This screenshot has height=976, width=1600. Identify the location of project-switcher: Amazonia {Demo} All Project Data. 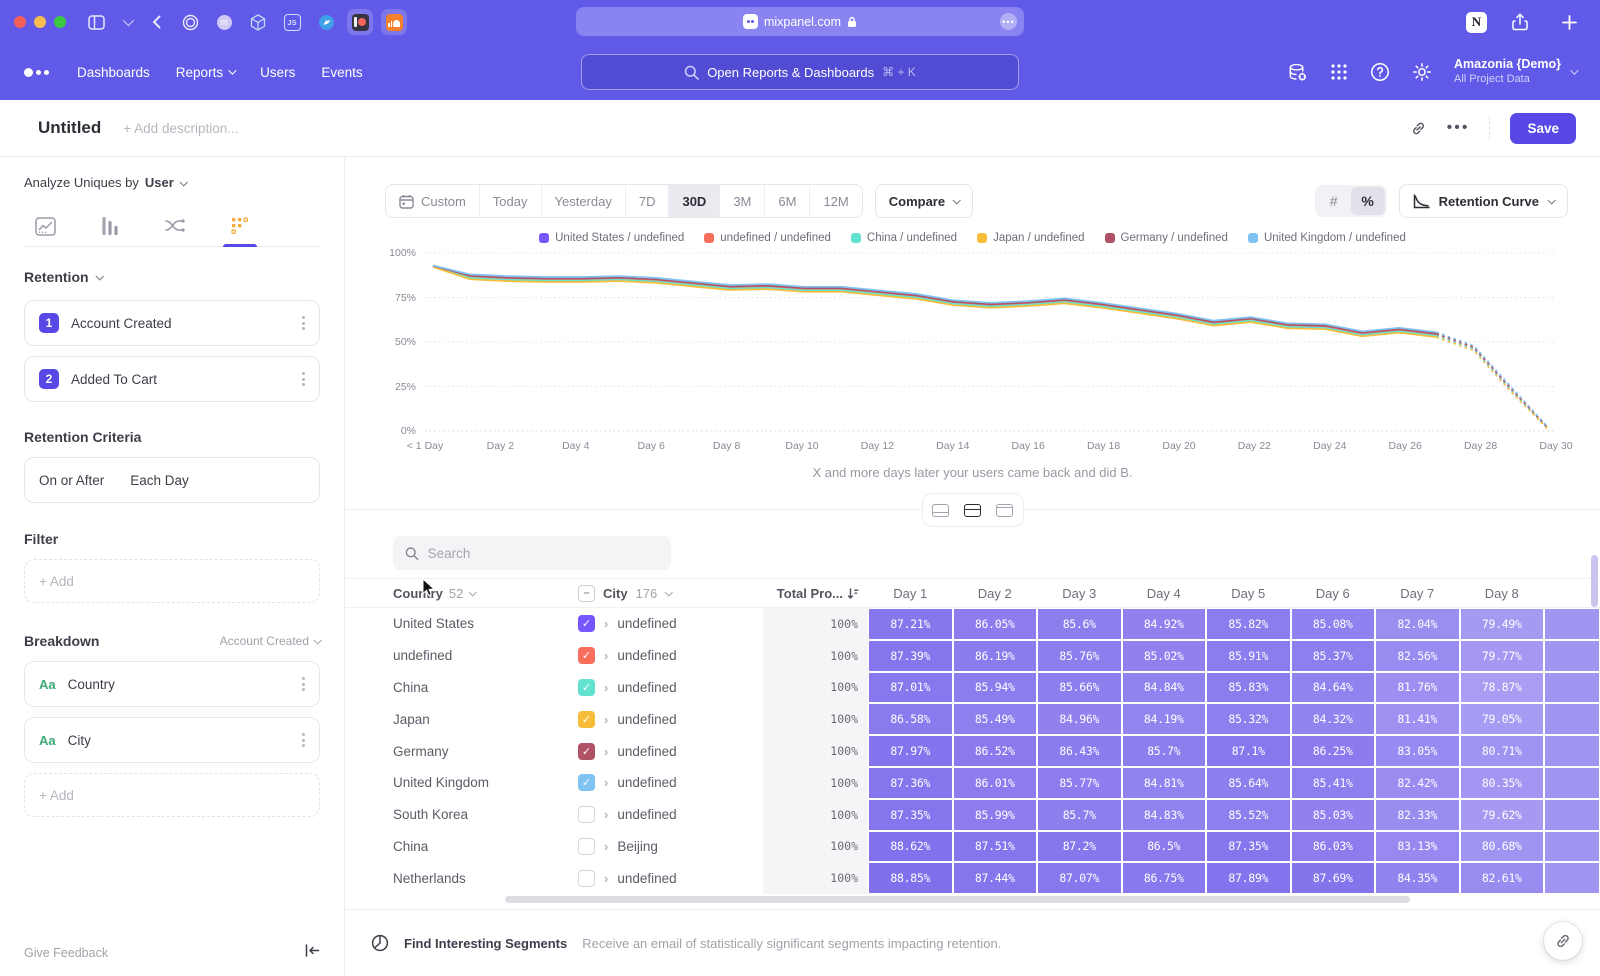
(1516, 71).